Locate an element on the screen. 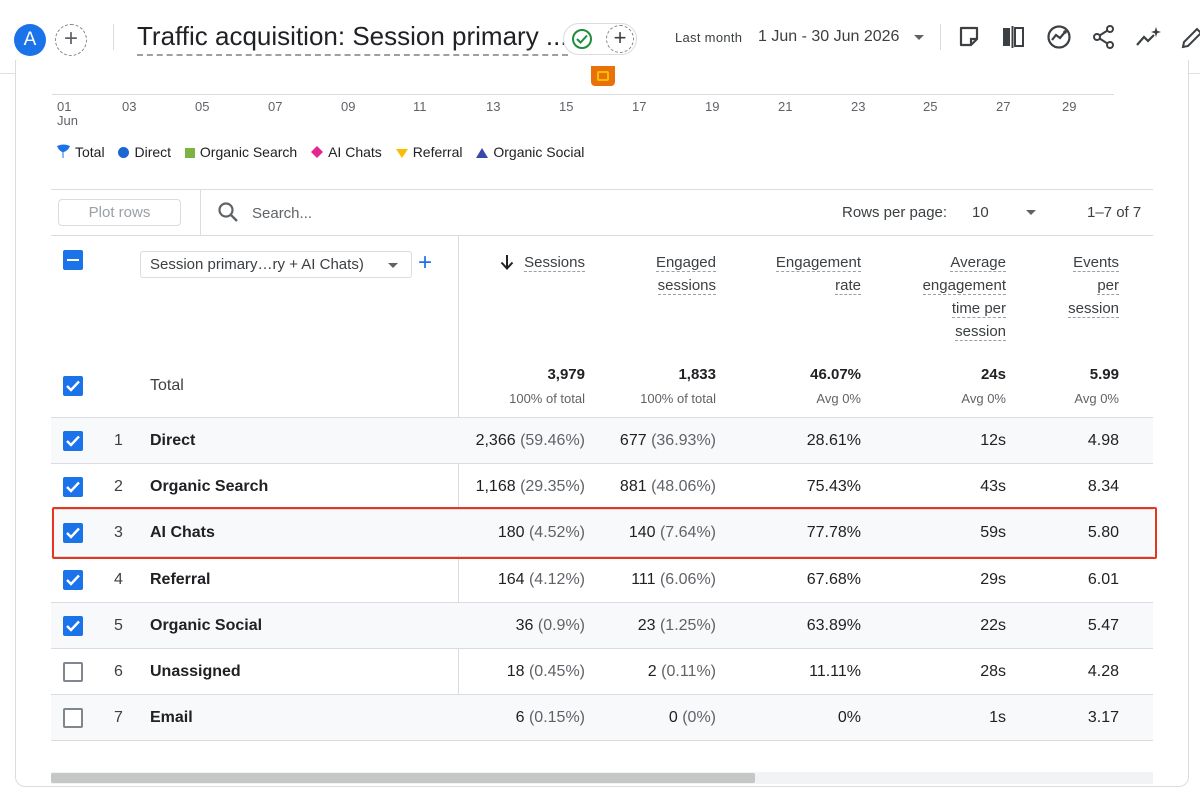 The width and height of the screenshot is (1200, 799). percent: (29.35%) is located at coordinates (552, 486).